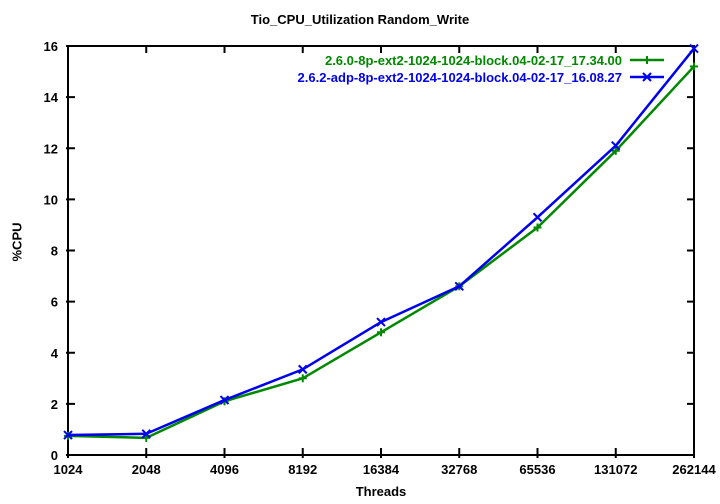 This screenshot has width=720, height=504. What do you see at coordinates (360, 19) in the screenshot?
I see `chart-title: Tio_CPU_Utilization Random_Write` at bounding box center [360, 19].